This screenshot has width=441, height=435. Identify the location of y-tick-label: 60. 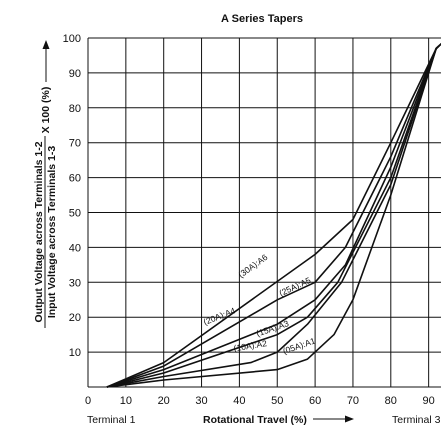
(75, 179).